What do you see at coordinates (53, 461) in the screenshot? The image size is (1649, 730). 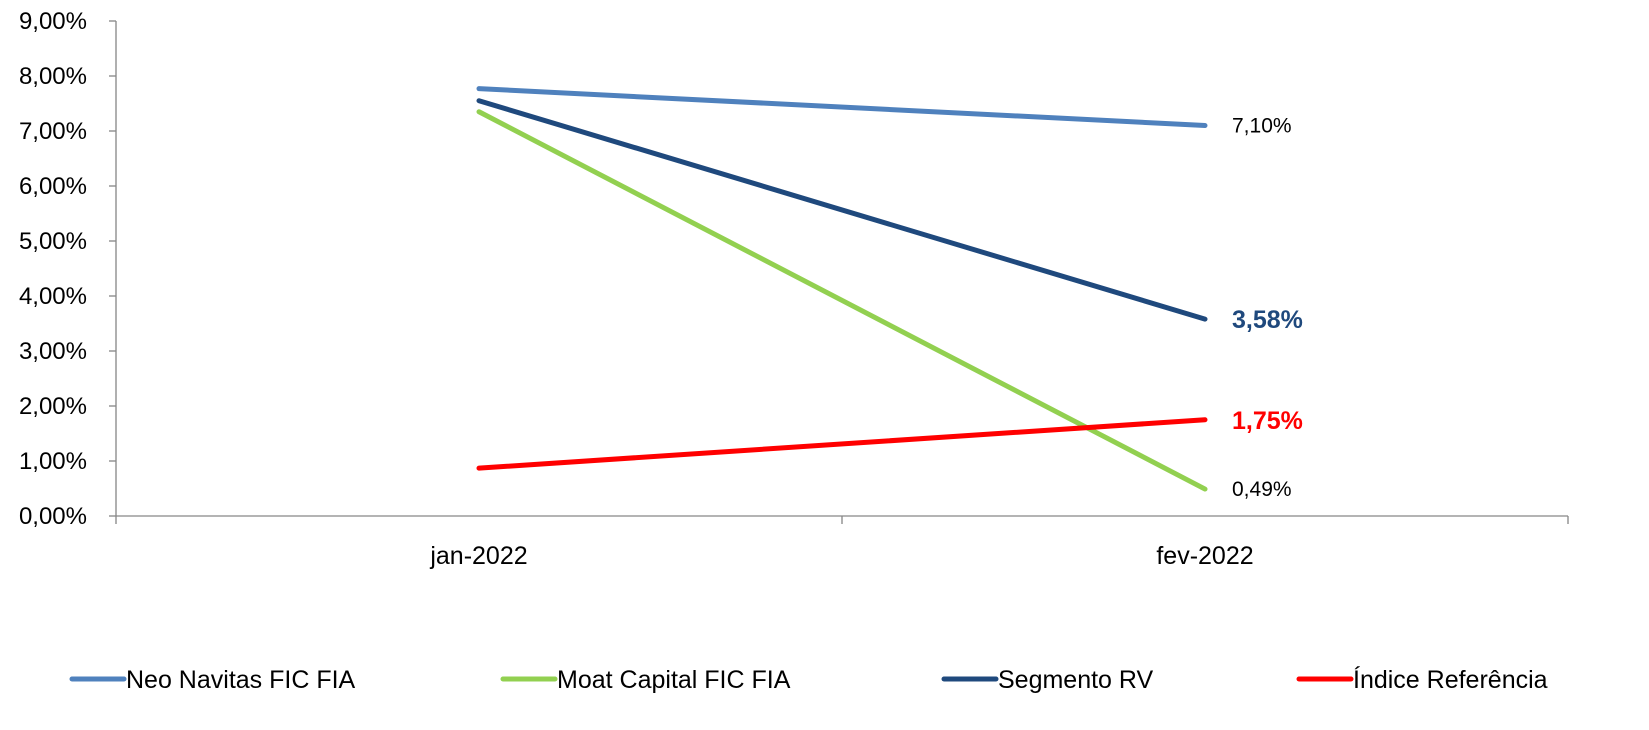 I see `y-tick-label: 1,00%` at bounding box center [53, 461].